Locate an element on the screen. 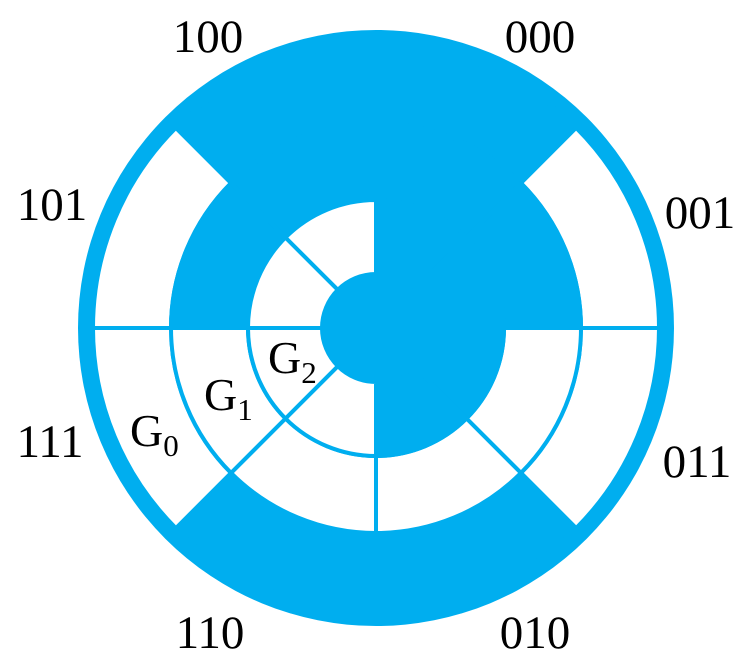 This screenshot has width=741, height=655. ring-label-g1: G1 is located at coordinates (228, 398).